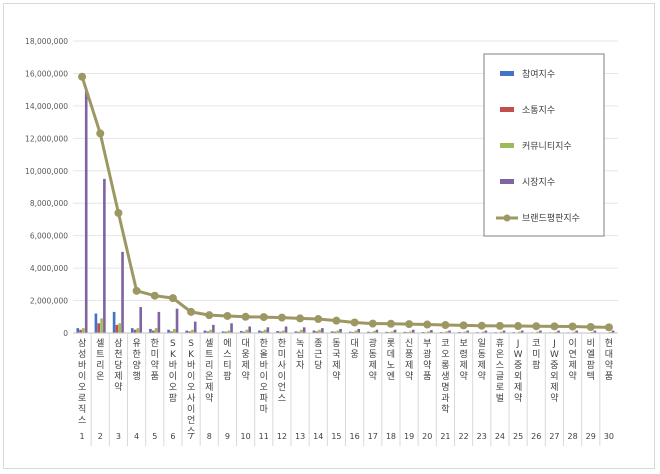  Describe the element at coordinates (482, 436) in the screenshot. I see `x-rank-label: 23` at that location.